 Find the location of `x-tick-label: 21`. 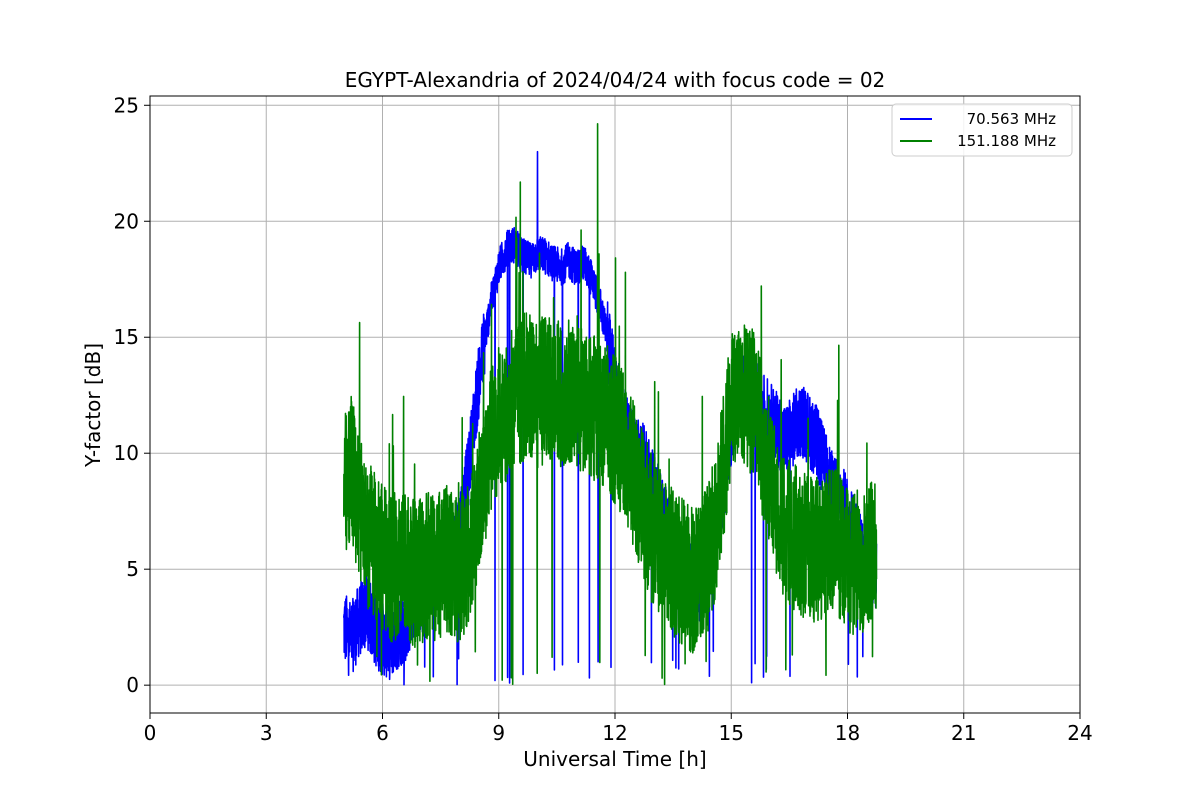

x-tick-label: 21 is located at coordinates (963, 733).